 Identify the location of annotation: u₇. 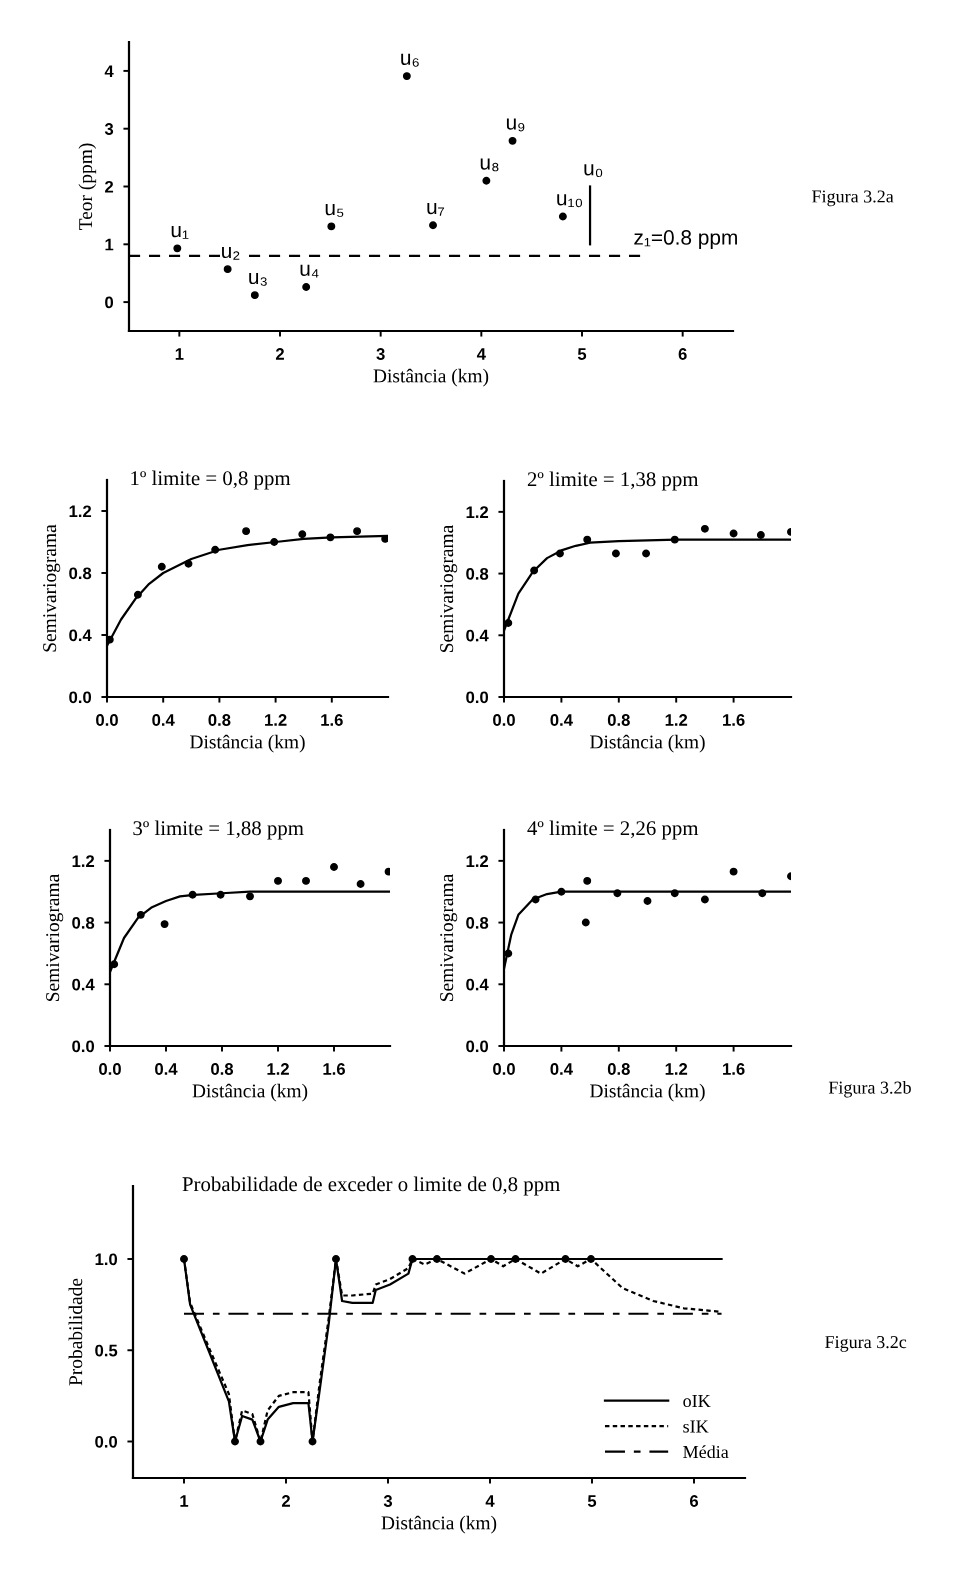
(436, 209).